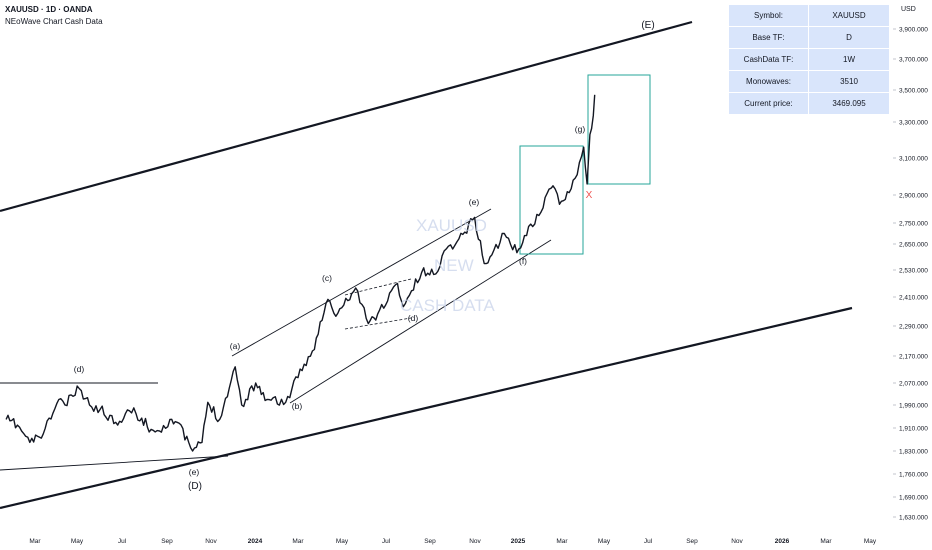  I want to click on y-tick-label: 2,410.000, so click(913, 298).